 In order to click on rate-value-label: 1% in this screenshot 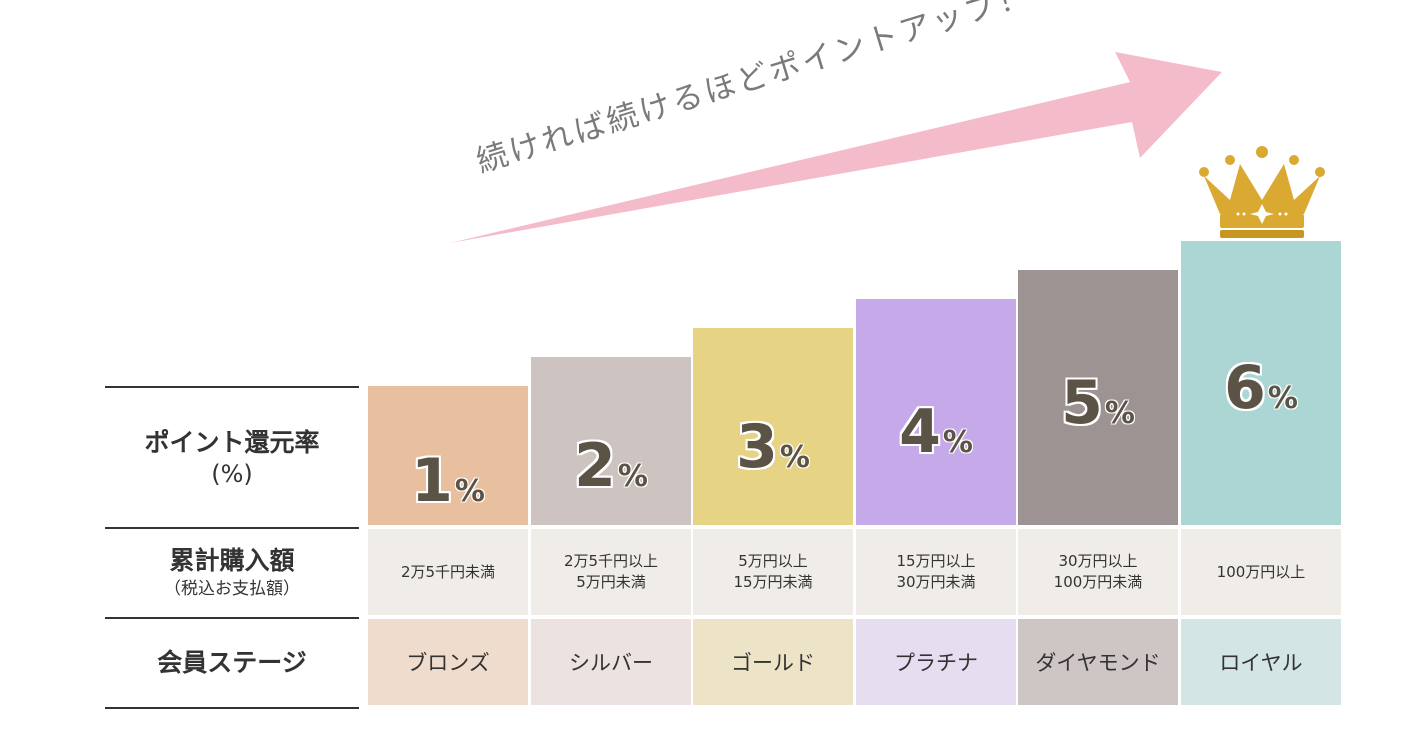, I will do `click(448, 481)`.